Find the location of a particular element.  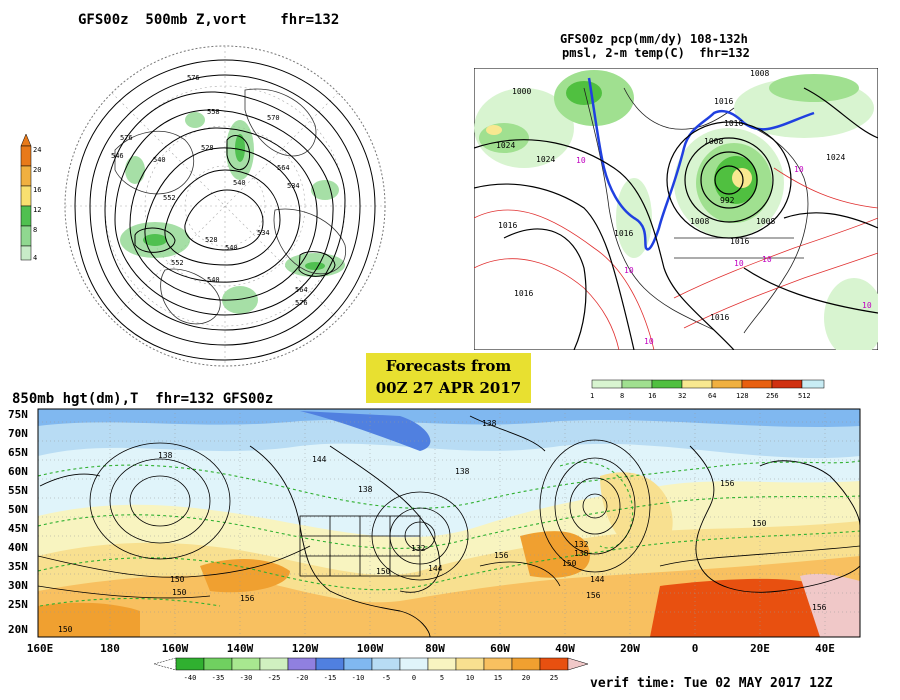

colorbar-label: -15 is located at coordinates (330, 678).